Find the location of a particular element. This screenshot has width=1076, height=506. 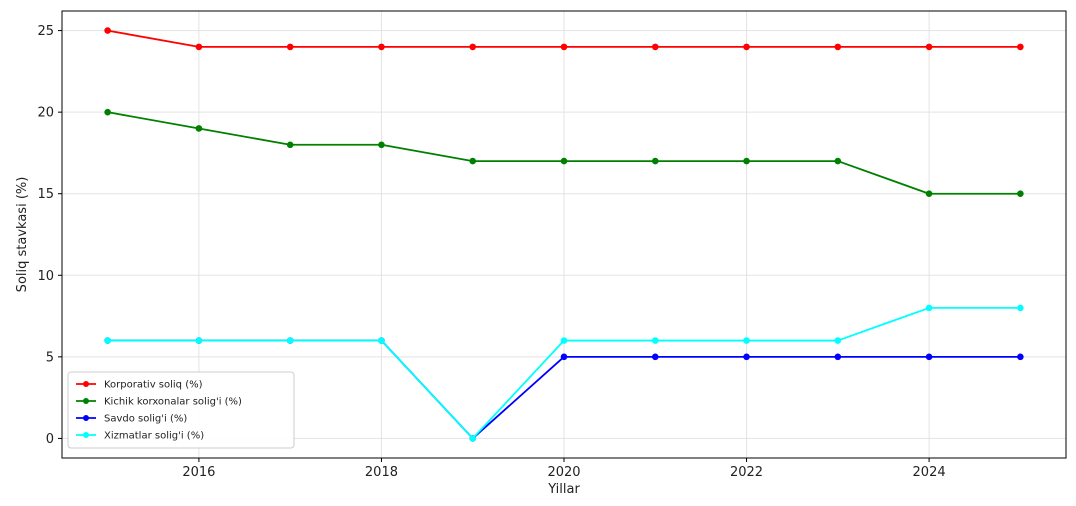

y-tick-label: 5 is located at coordinates (50, 357).